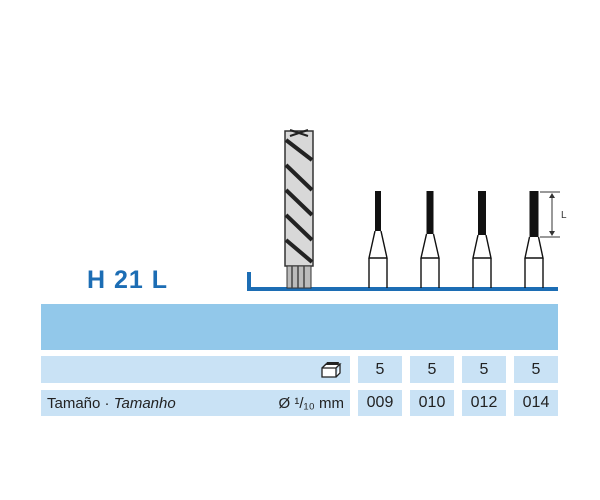  Describe the element at coordinates (432, 403) in the screenshot. I see `size-cell: 010` at that location.